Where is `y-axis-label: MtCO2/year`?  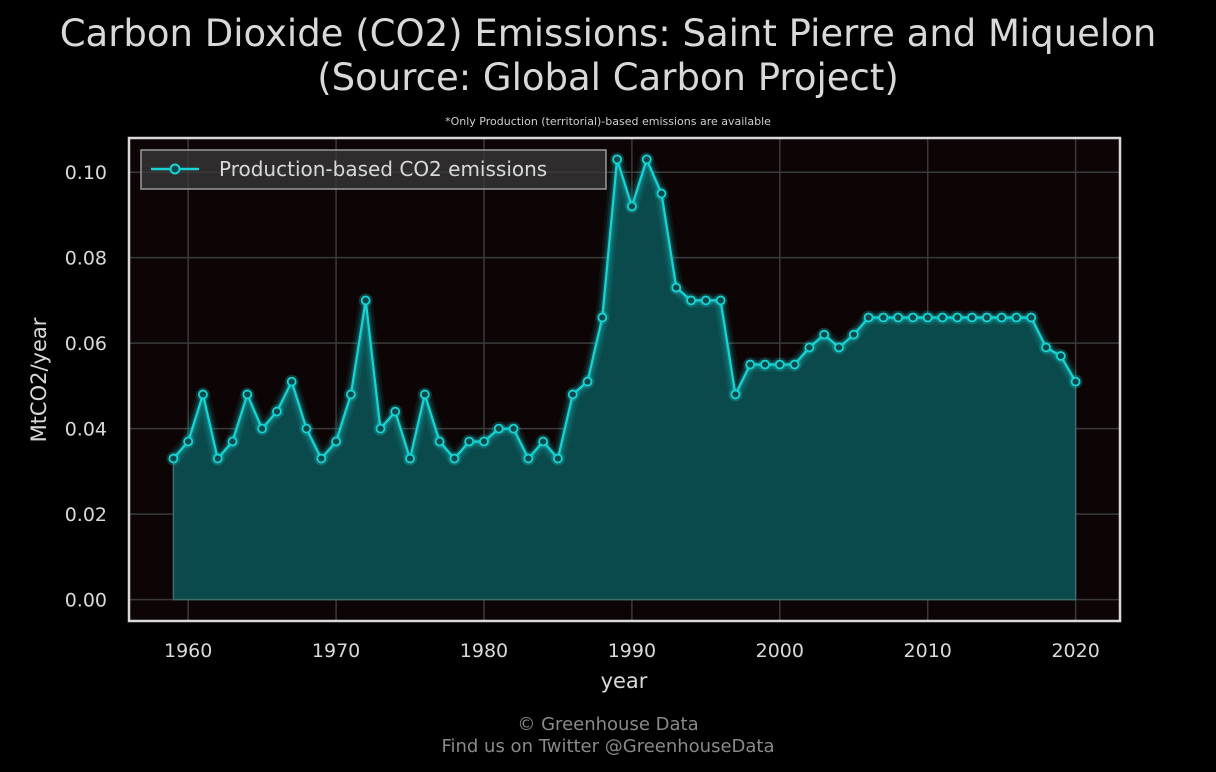 y-axis-label: MtCO2/year is located at coordinates (39, 379).